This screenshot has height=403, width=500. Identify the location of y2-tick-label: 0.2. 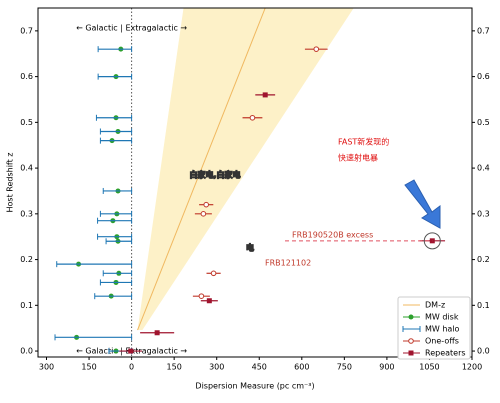
(483, 259).